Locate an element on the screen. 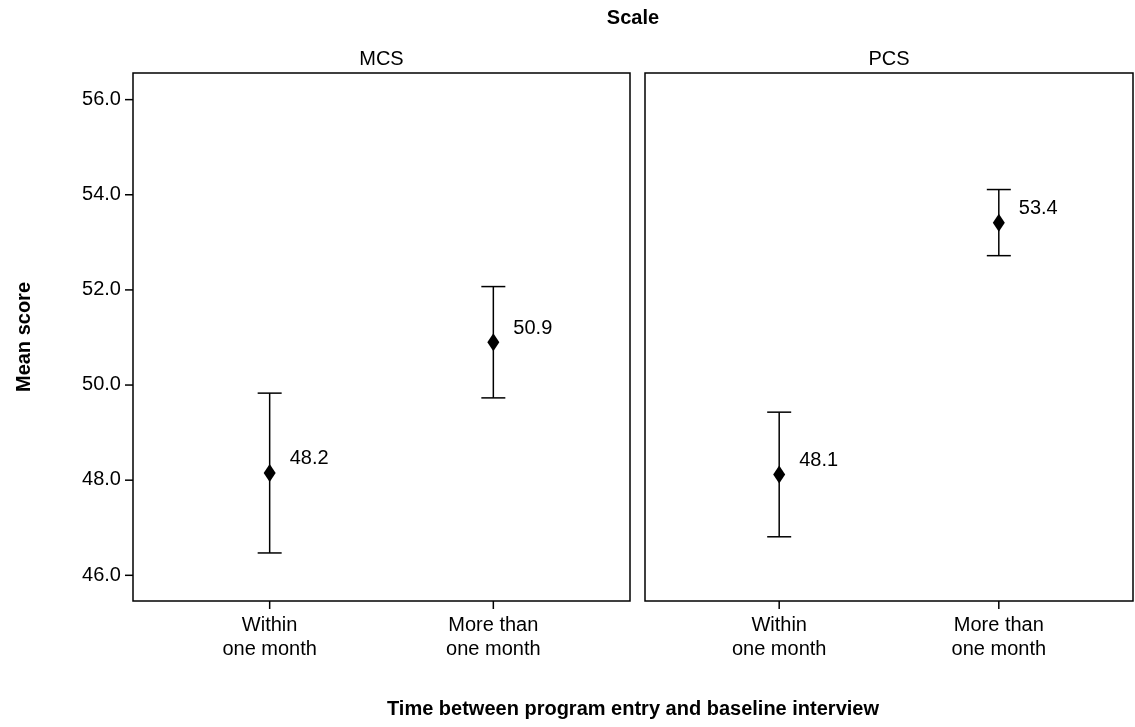 Image resolution: width=1135 pixels, height=727 pixels. y-tick-label: 52.0 is located at coordinates (101, 288).